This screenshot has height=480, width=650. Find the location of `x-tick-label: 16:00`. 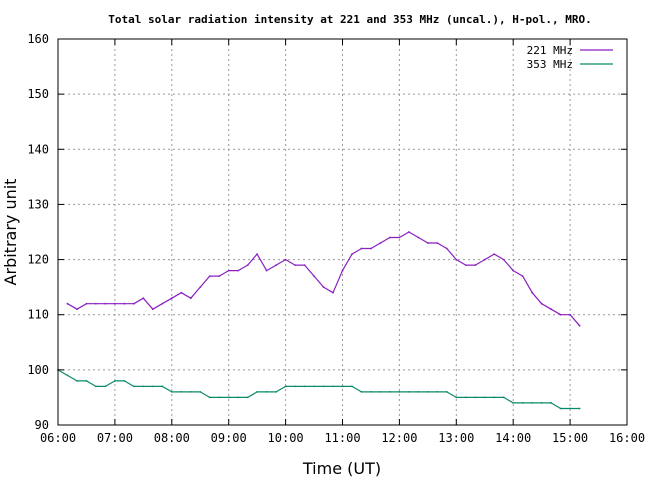

x-tick-label: 16:00 is located at coordinates (627, 438).